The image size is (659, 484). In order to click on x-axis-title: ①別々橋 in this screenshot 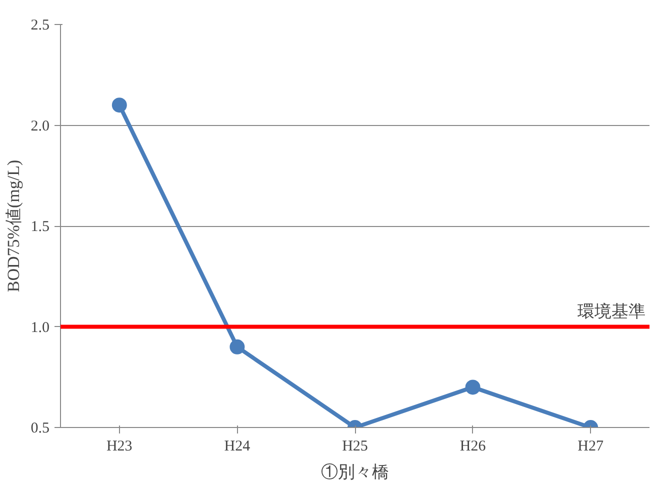, I will do `click(355, 472)`.